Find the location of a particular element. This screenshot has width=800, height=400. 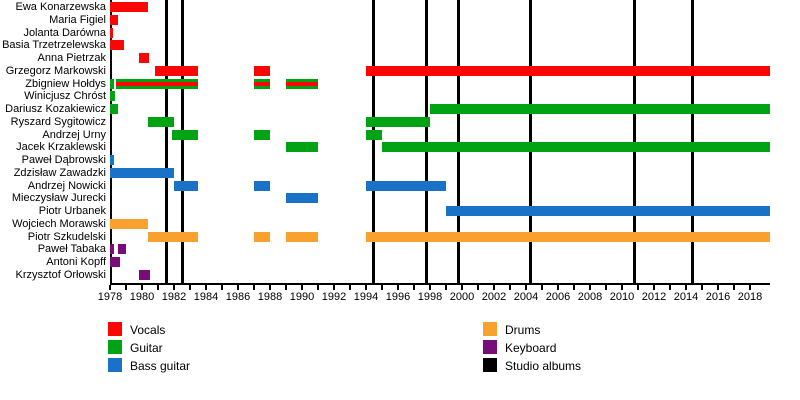

guitar-swatch is located at coordinates (115, 347).